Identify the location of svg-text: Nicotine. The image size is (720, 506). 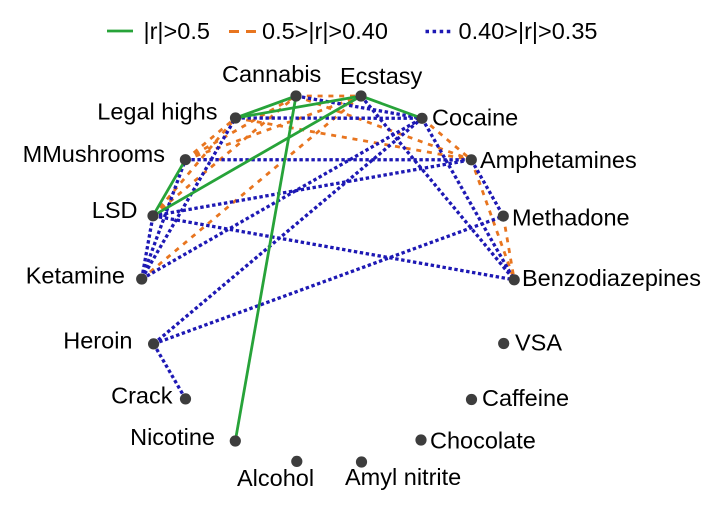
(172, 437).